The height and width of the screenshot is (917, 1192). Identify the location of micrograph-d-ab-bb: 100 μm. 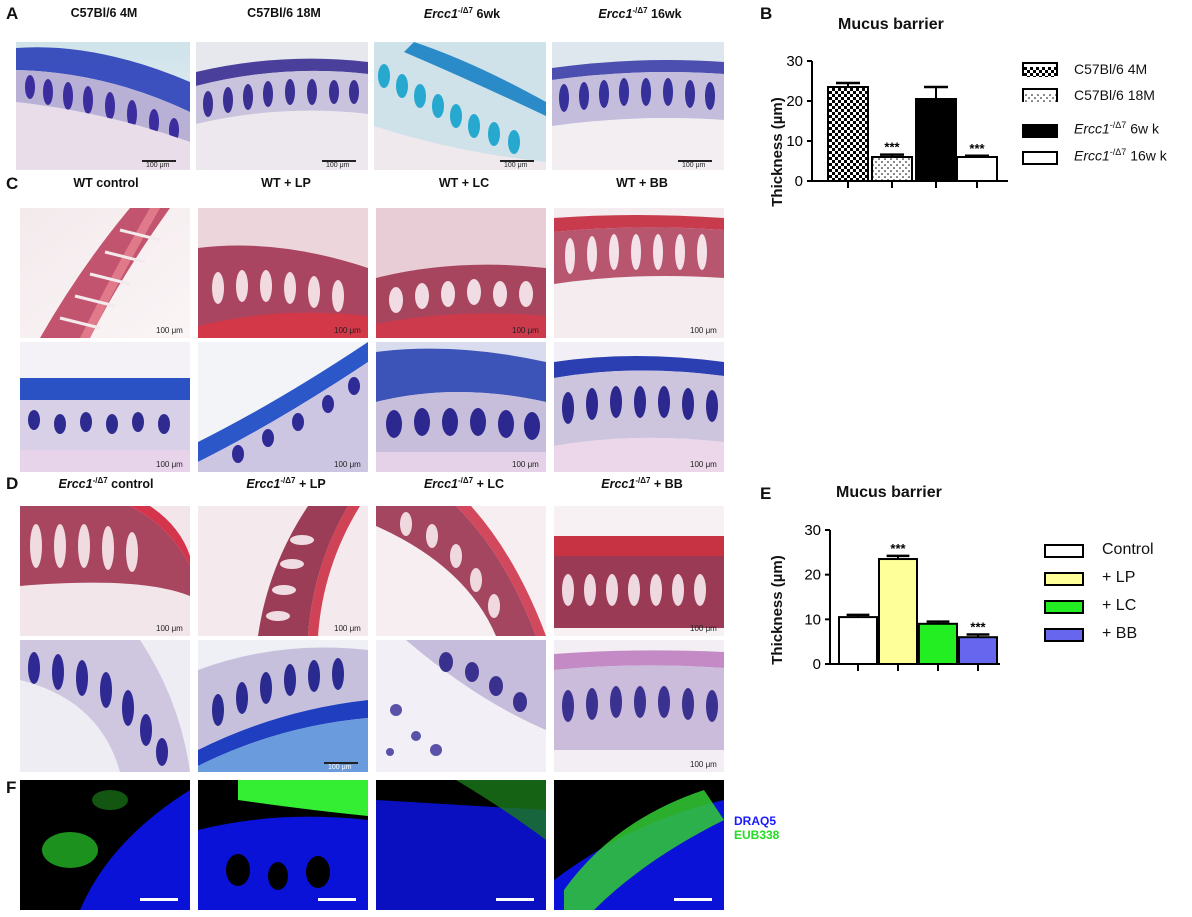
(639, 706).